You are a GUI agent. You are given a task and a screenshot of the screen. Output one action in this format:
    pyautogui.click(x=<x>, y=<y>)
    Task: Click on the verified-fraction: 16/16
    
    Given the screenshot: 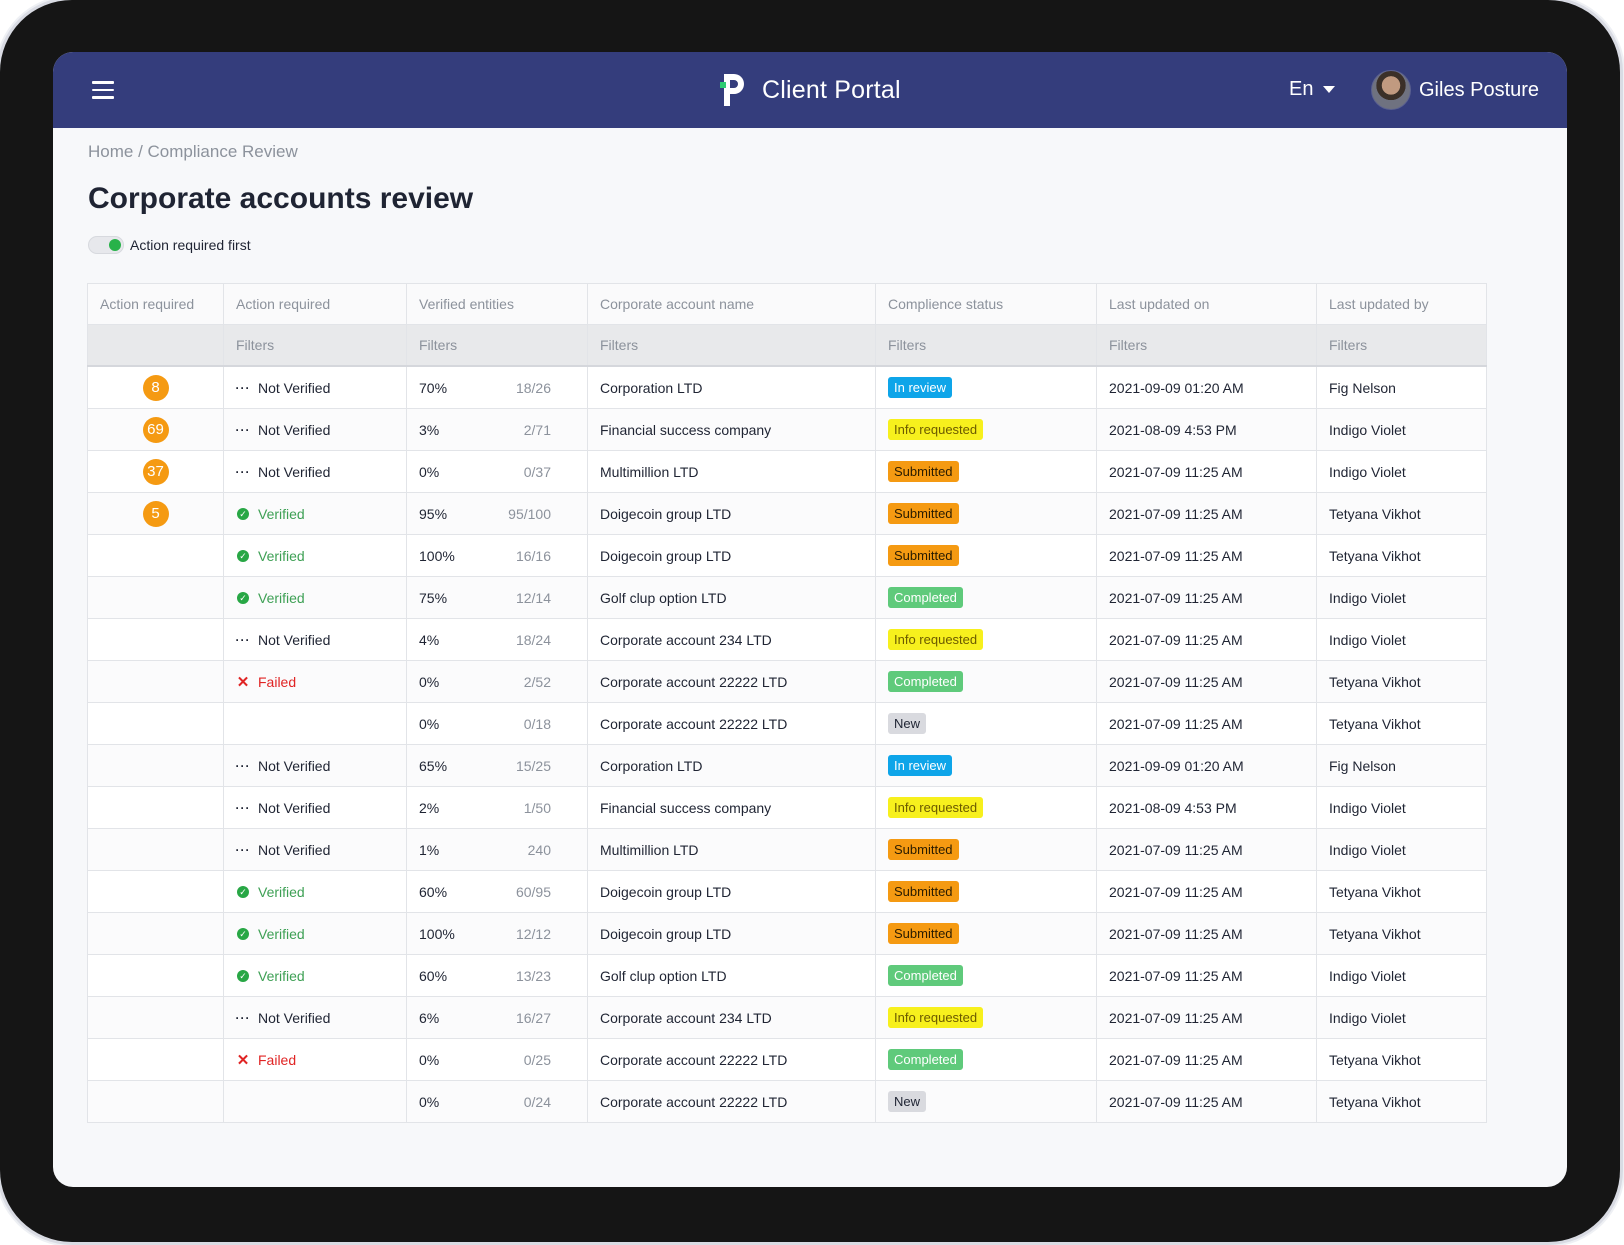 What is the action you would take?
    pyautogui.click(x=533, y=555)
    